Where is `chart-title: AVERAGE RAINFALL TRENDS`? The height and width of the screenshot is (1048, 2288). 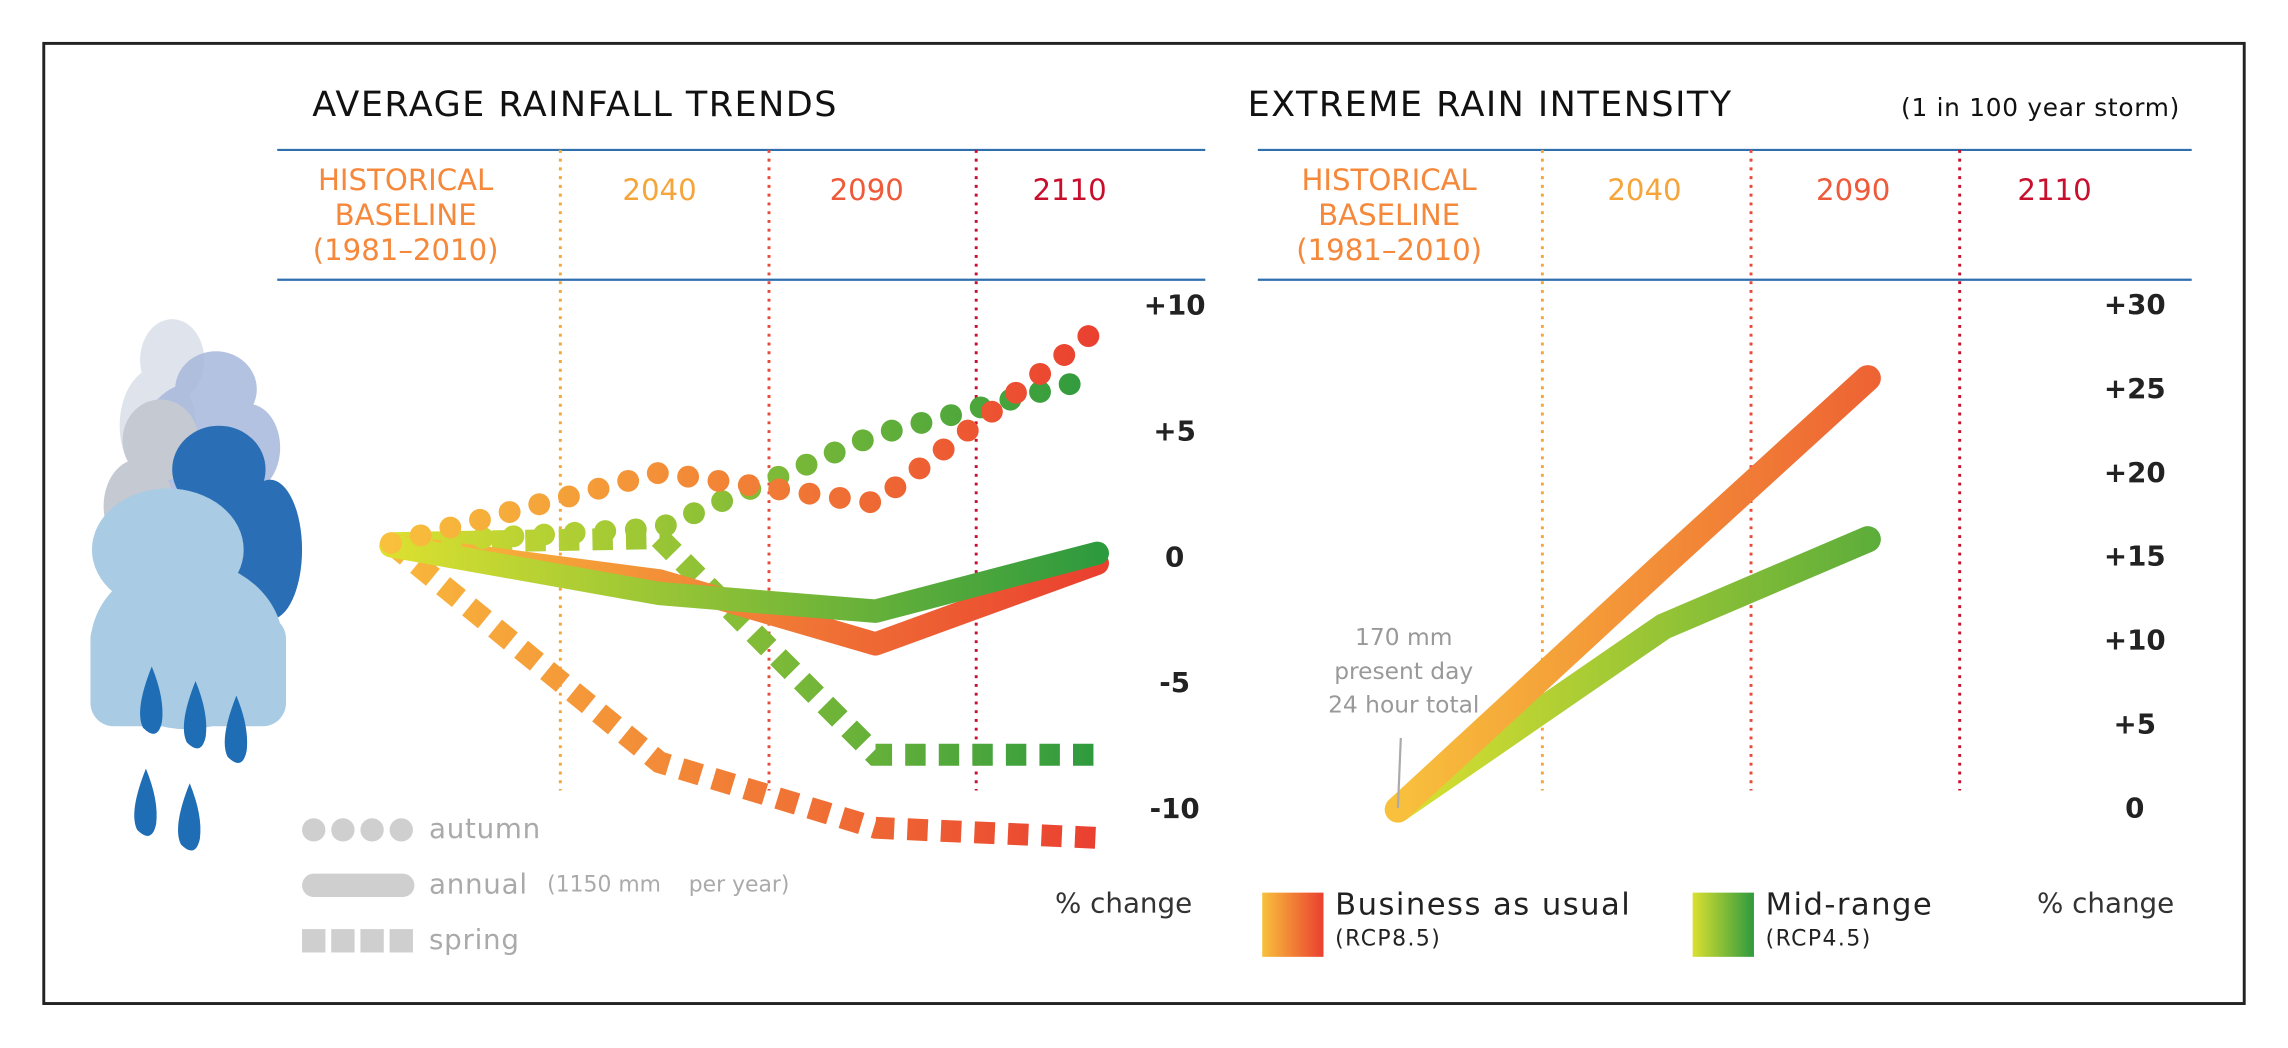 chart-title: AVERAGE RAINFALL TRENDS is located at coordinates (575, 104).